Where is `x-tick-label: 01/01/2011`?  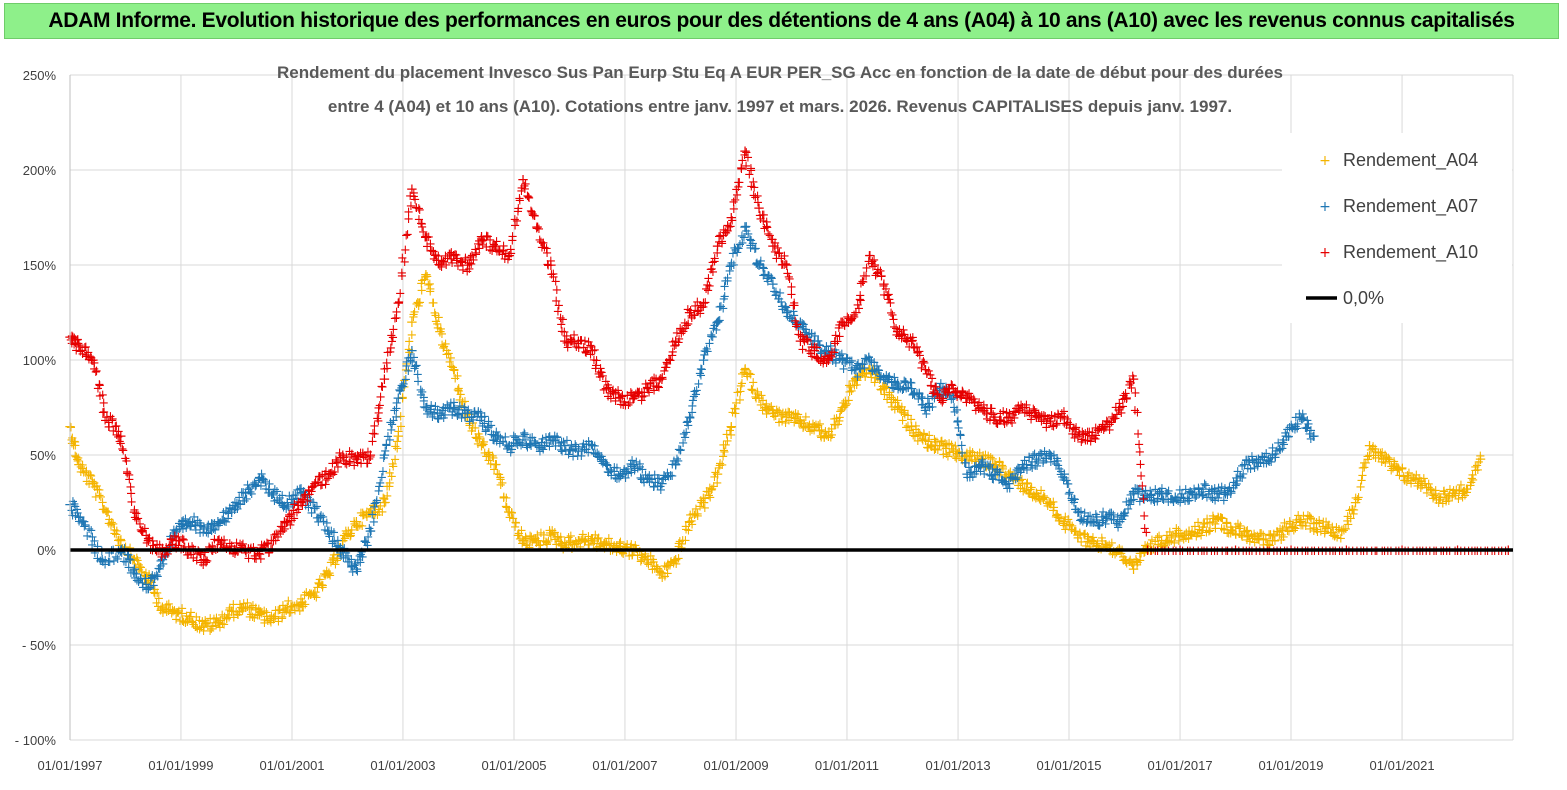 x-tick-label: 01/01/2011 is located at coordinates (847, 765).